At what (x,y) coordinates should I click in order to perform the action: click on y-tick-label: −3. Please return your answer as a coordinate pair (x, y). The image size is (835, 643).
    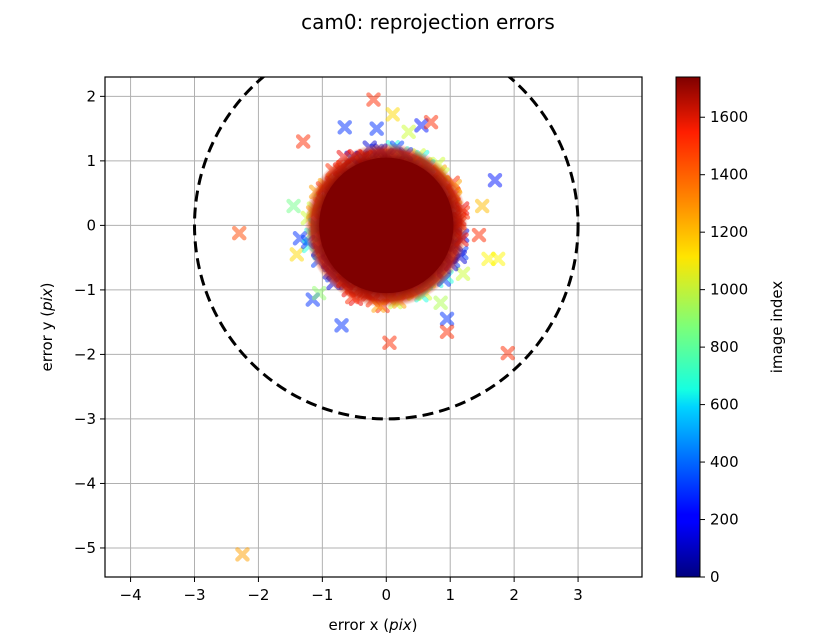
    Looking at the image, I should click on (85, 419).